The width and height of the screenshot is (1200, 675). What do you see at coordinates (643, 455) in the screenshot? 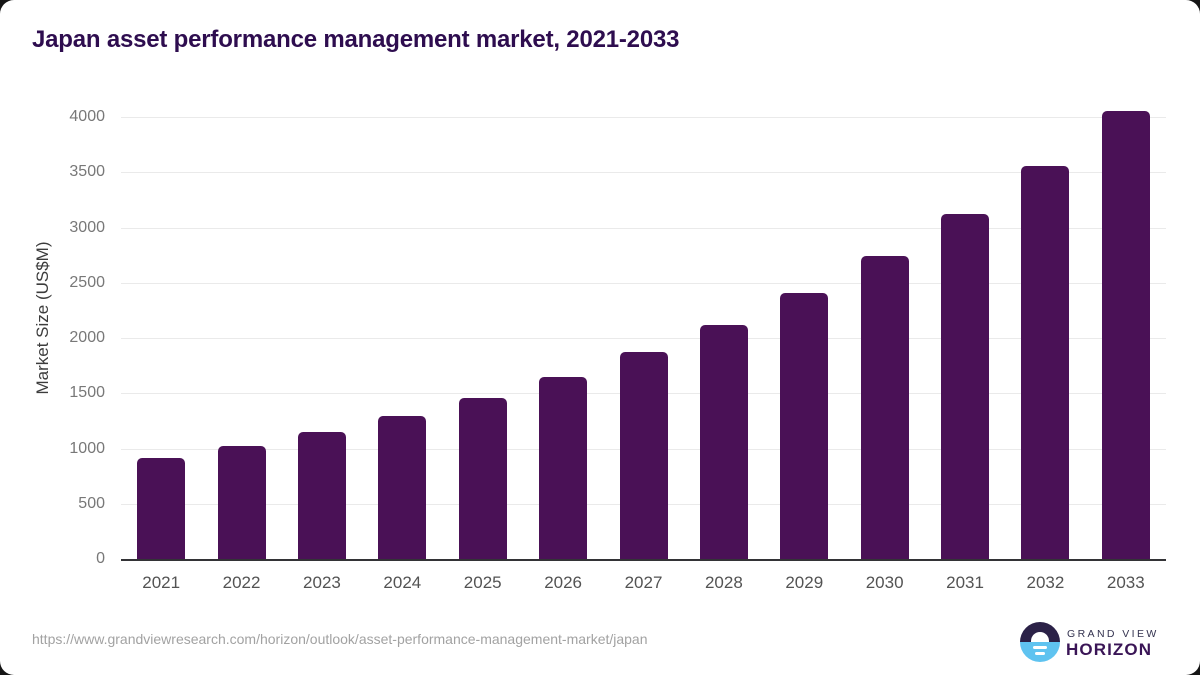
I see `bar-2027` at bounding box center [643, 455].